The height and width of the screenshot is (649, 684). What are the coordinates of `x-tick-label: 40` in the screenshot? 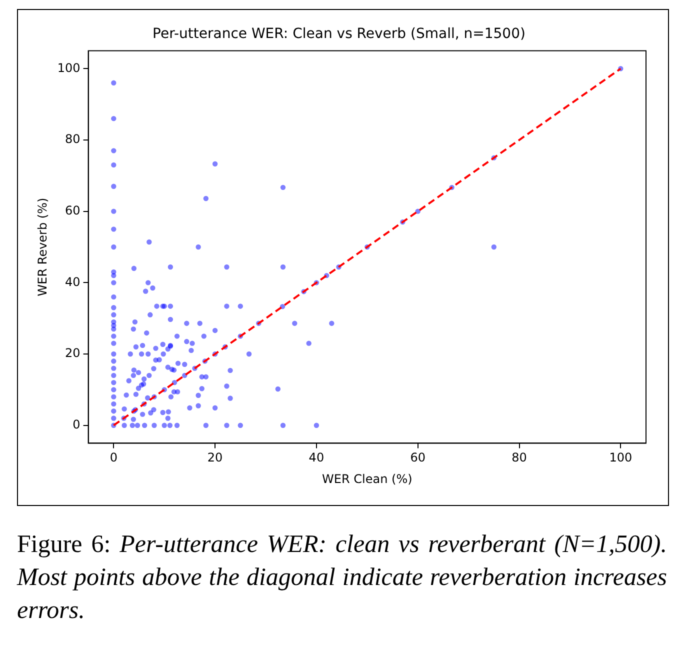 It's located at (316, 457).